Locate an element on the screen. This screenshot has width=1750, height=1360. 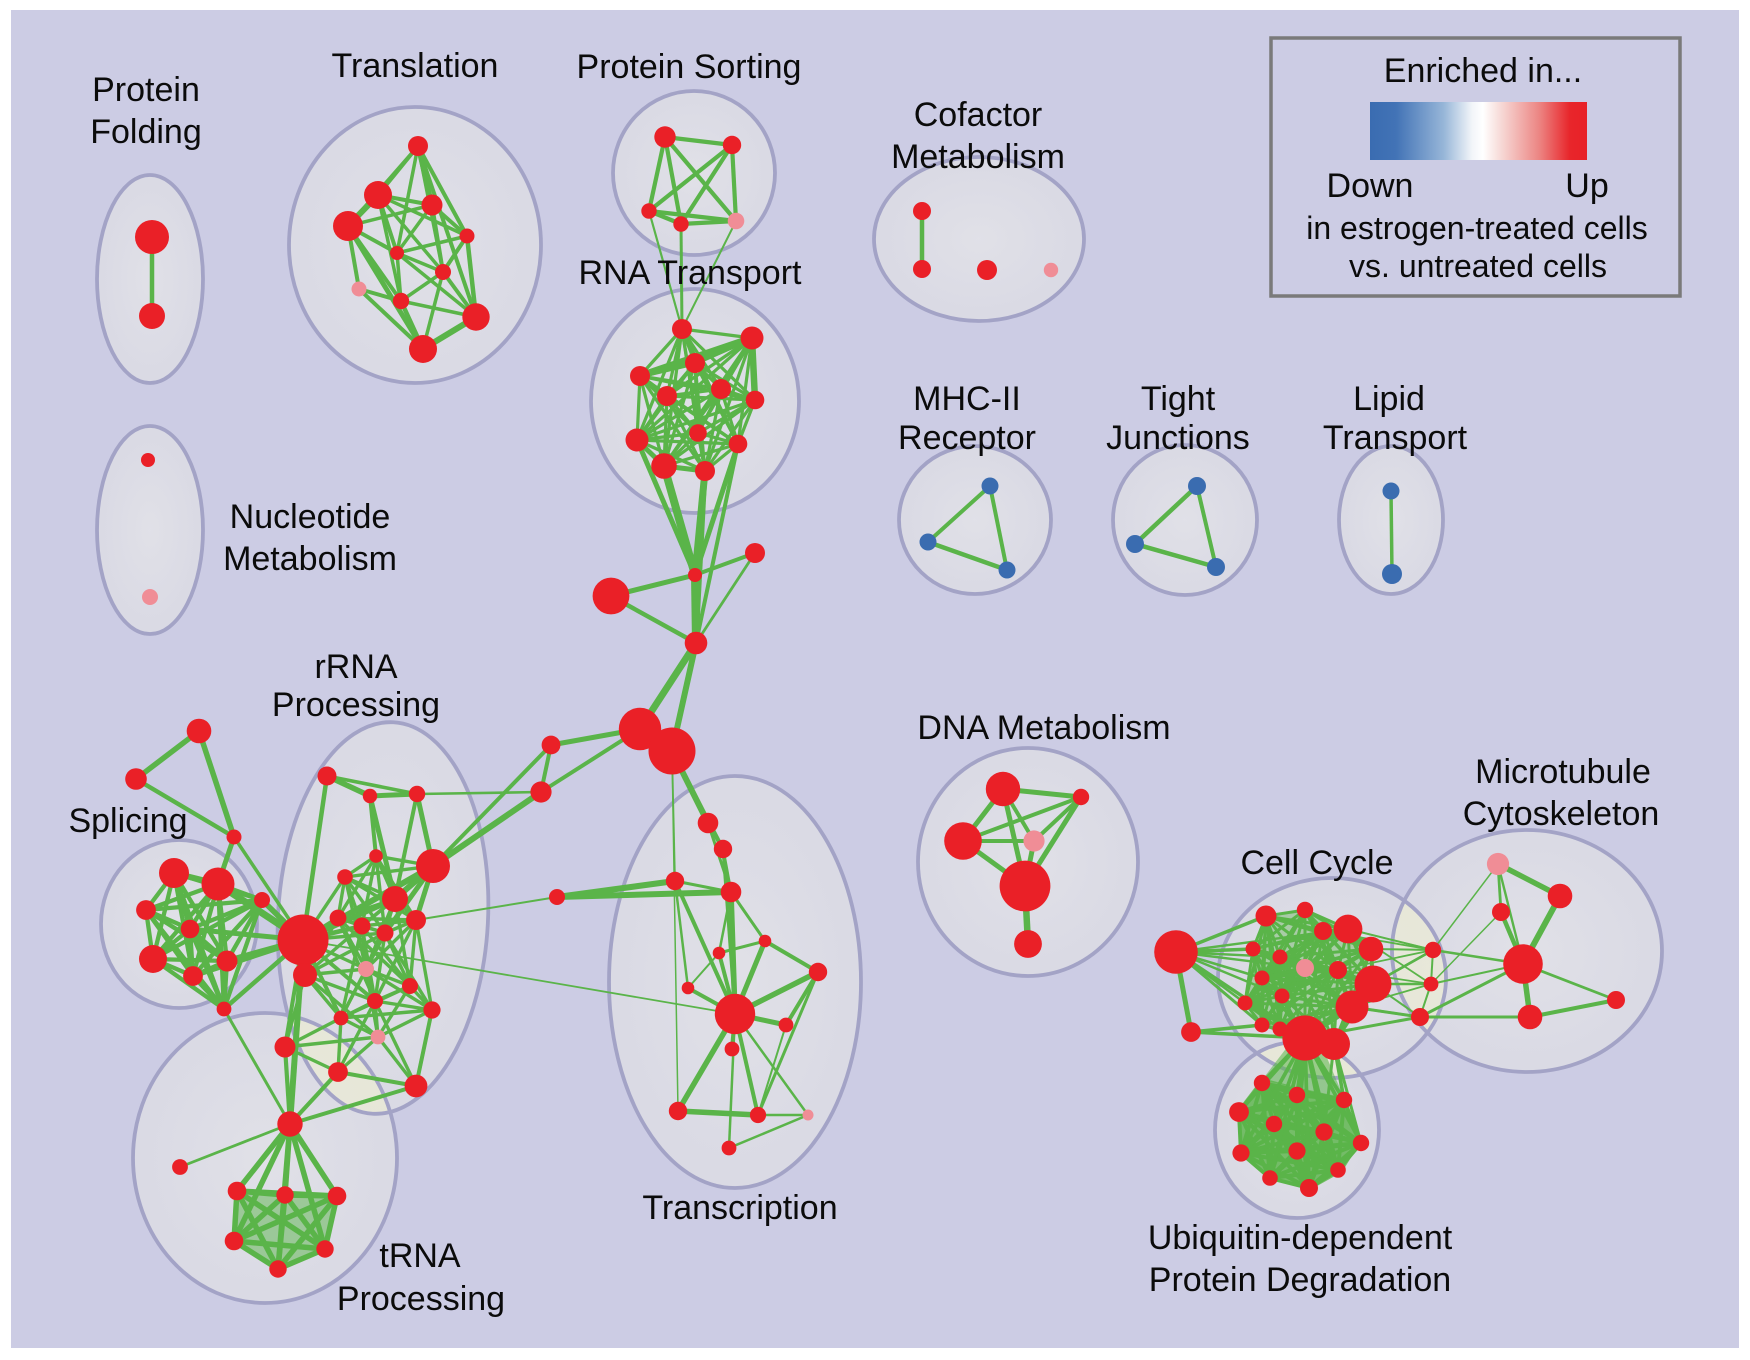
svg-text: Protein Degradation is located at coordinates (1300, 1280).